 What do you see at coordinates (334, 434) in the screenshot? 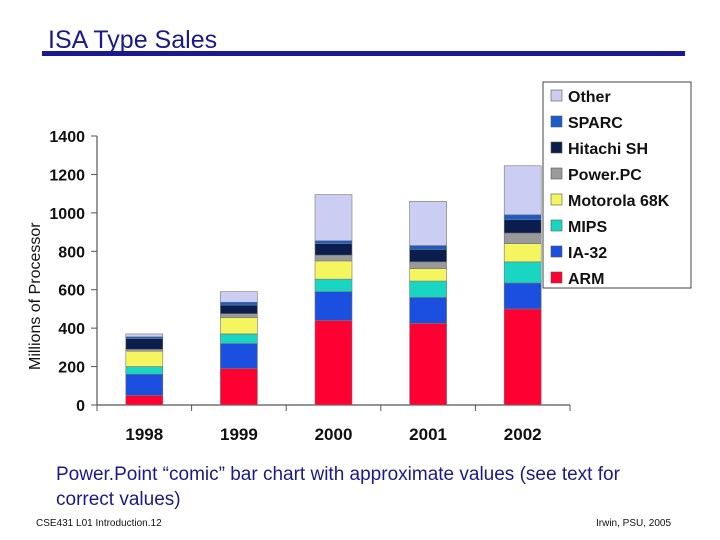
I see `x-tick-label: 2000` at bounding box center [334, 434].